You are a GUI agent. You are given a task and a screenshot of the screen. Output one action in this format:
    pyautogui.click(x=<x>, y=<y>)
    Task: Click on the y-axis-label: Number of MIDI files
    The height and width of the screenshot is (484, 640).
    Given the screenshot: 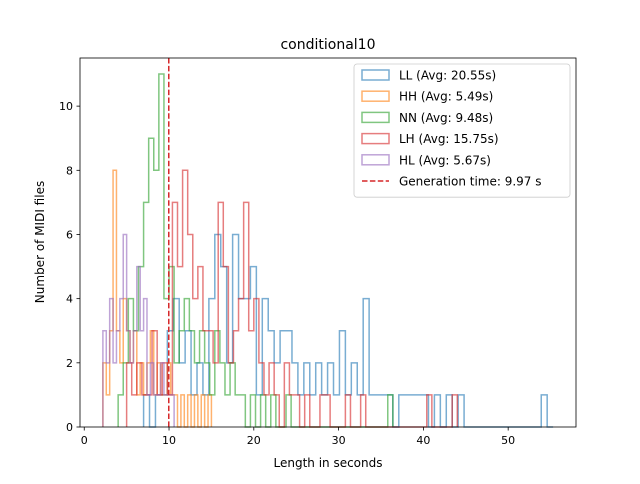 What is the action you would take?
    pyautogui.click(x=40, y=242)
    